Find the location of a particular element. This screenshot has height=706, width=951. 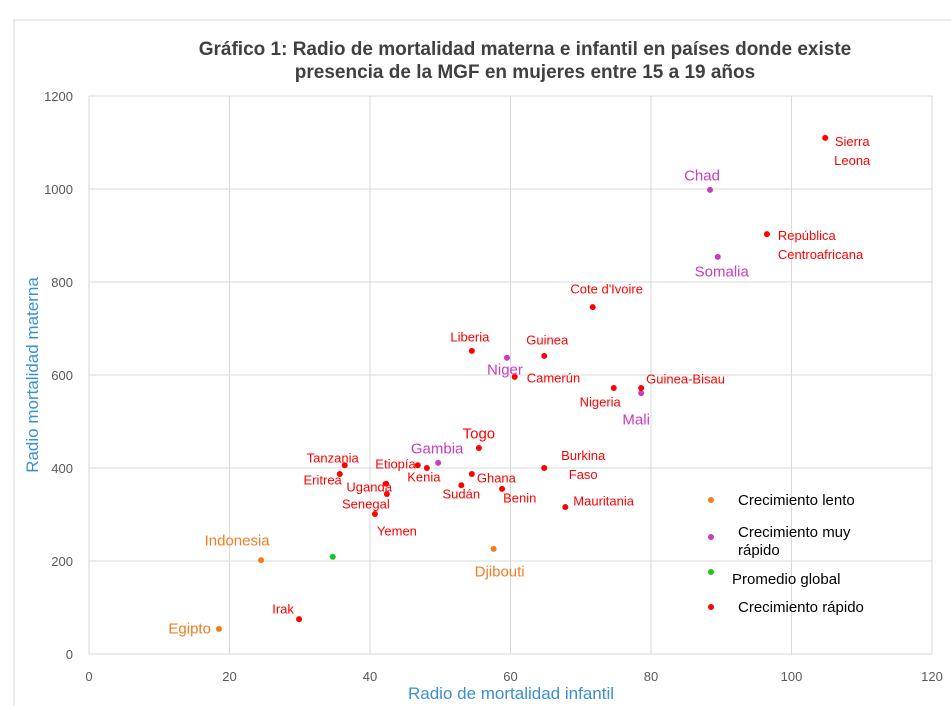

point-label: Uganda is located at coordinates (369, 487).